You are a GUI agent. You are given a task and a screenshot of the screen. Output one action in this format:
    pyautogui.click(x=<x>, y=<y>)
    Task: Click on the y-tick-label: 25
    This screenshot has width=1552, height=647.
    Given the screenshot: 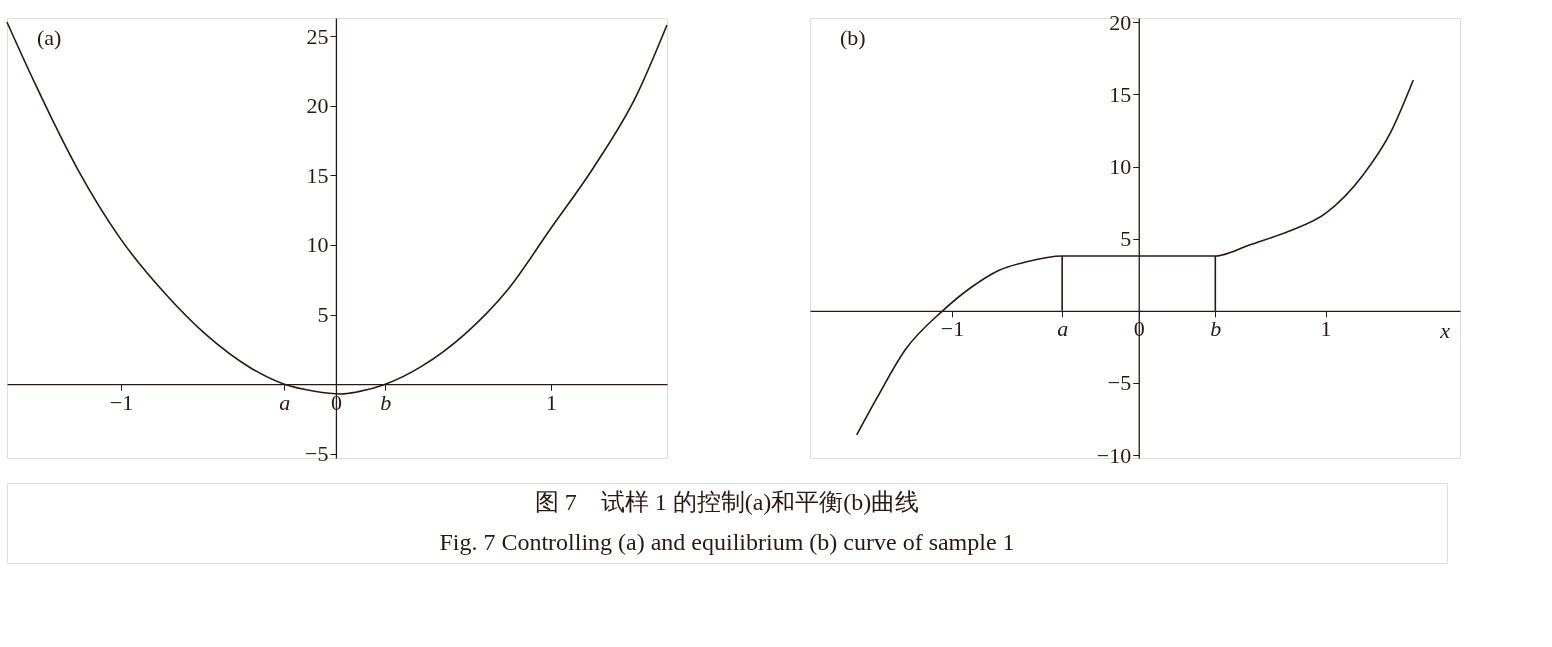 What is the action you would take?
    pyautogui.click(x=317, y=36)
    